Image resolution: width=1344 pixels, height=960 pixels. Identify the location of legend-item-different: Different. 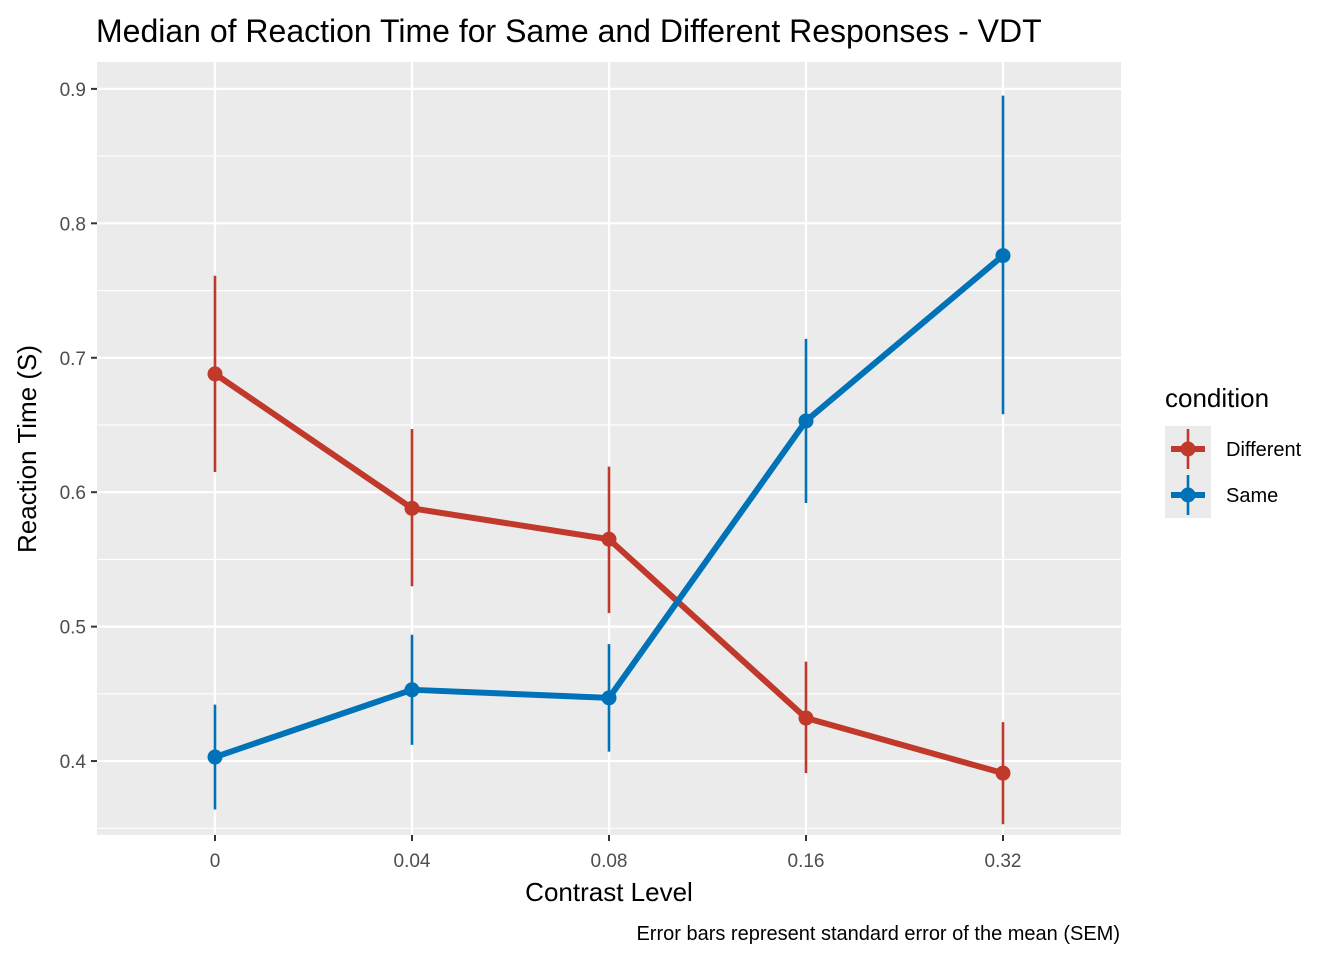
(1236, 449).